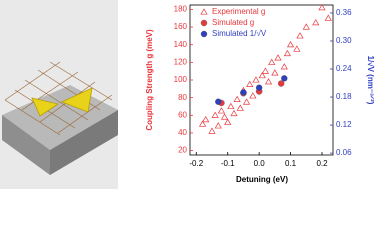 The width and height of the screenshot is (378, 240). I want to click on y-tick-label: 100, so click(181, 79).